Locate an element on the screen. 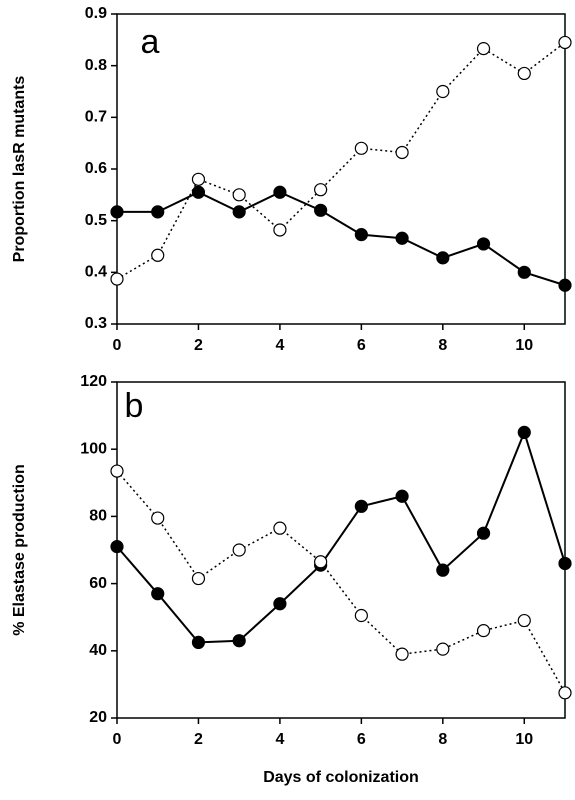  y-tick-label: 120 is located at coordinates (93, 381).